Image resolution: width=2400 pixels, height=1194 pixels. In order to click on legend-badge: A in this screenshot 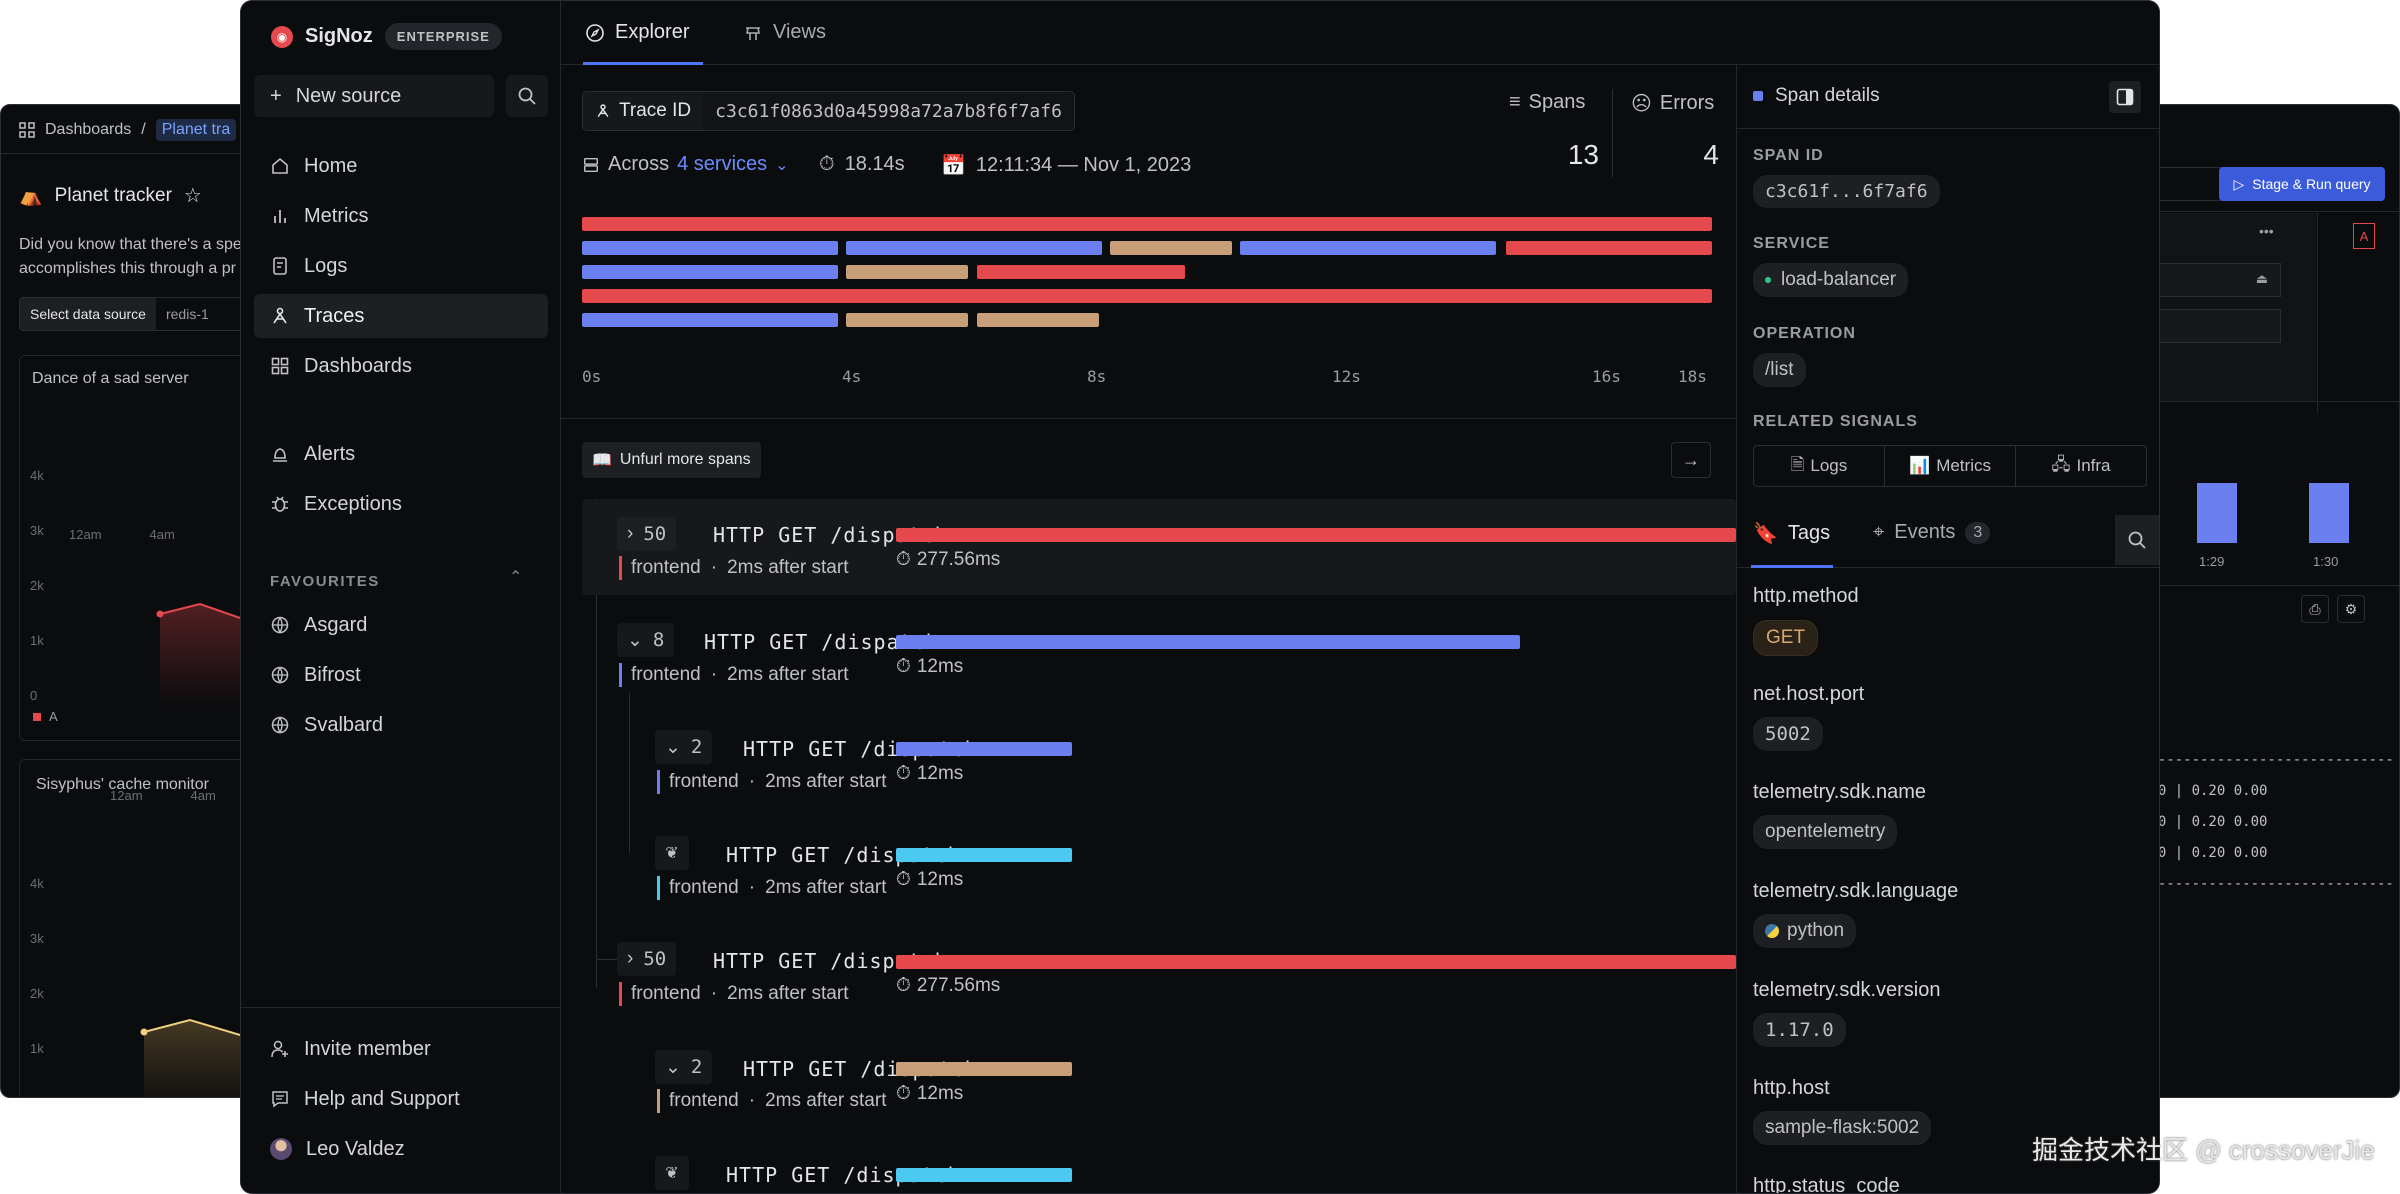, I will do `click(2364, 236)`.